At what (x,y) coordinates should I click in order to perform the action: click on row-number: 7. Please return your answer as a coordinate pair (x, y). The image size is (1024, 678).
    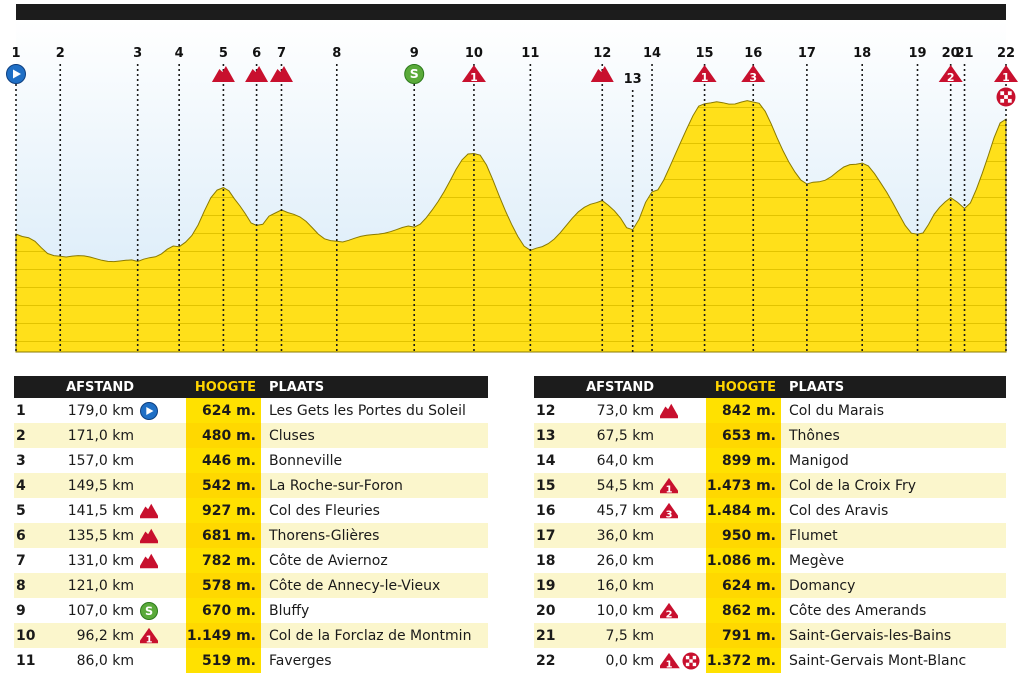
    Looking at the image, I should click on (21, 560).